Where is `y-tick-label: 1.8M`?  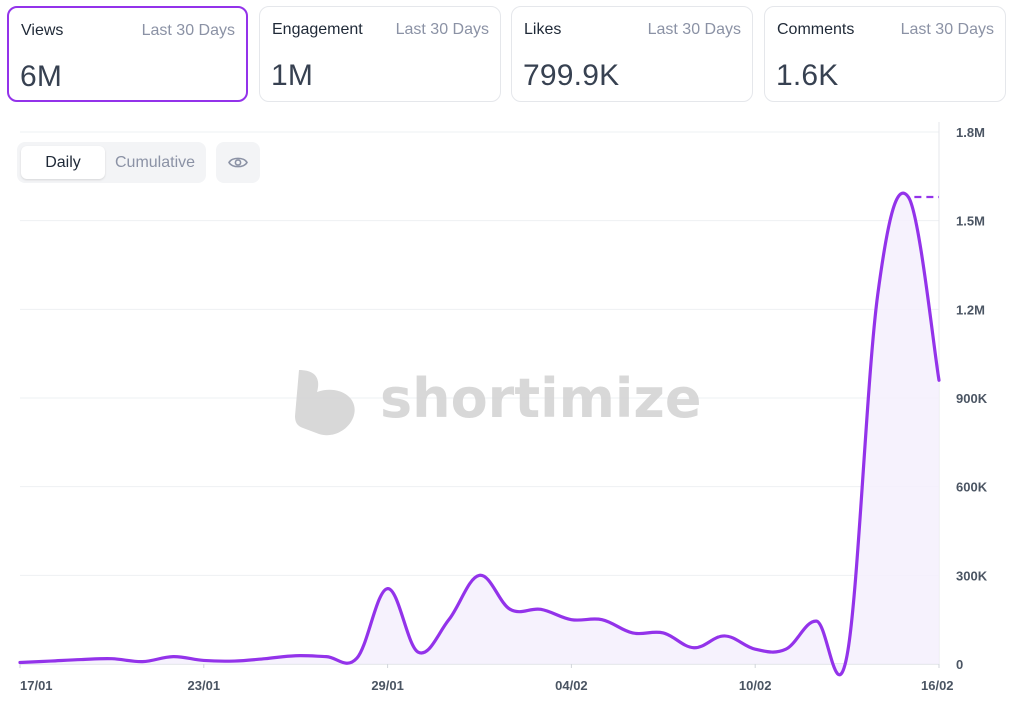
y-tick-label: 1.8M is located at coordinates (970, 132).